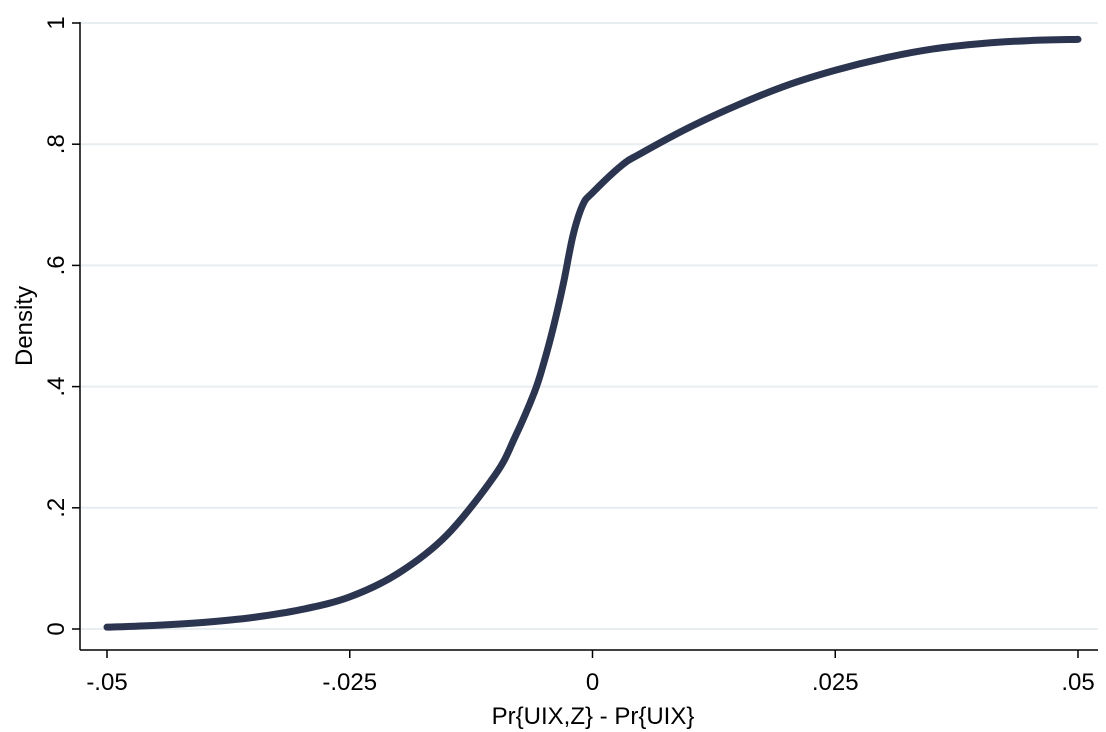 The width and height of the screenshot is (1106, 732). I want to click on y-axis-title: Density, so click(24, 326).